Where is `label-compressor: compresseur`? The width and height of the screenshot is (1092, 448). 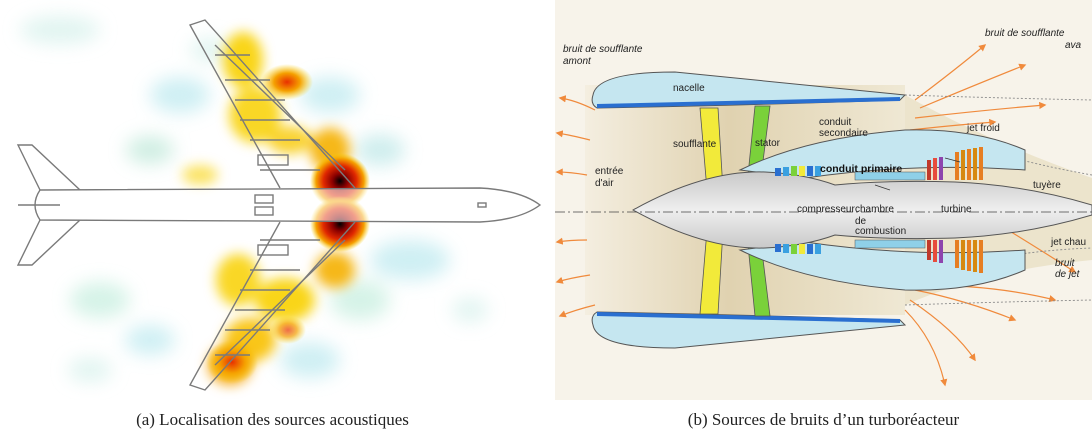
label-compressor: compresseur is located at coordinates (826, 209).